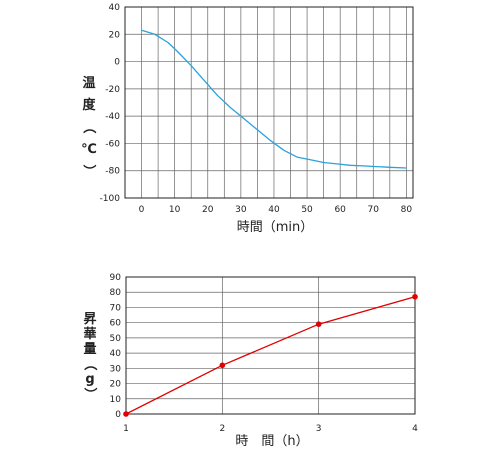 The image size is (500, 450). What do you see at coordinates (116, 308) in the screenshot?
I see `chart2-y-tick-label: 70` at bounding box center [116, 308].